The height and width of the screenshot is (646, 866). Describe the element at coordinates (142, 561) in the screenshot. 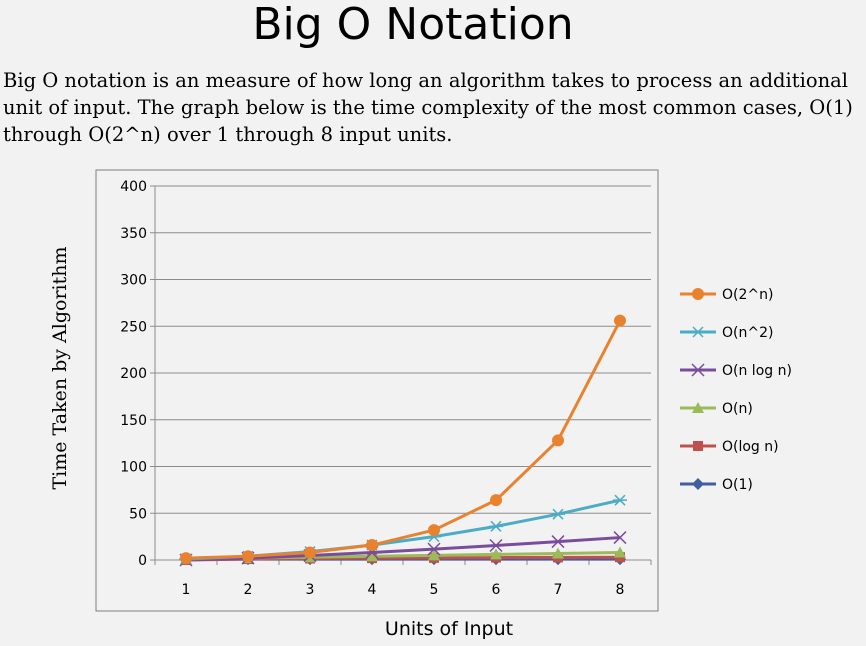

I see `y-tick-label: 0` at that location.